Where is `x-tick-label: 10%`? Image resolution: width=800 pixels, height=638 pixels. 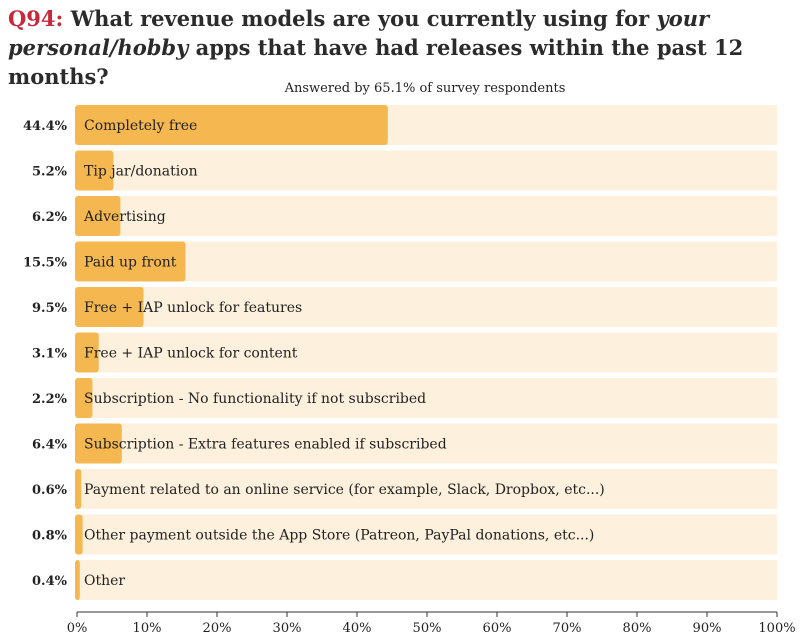
x-tick-label: 10% is located at coordinates (147, 628).